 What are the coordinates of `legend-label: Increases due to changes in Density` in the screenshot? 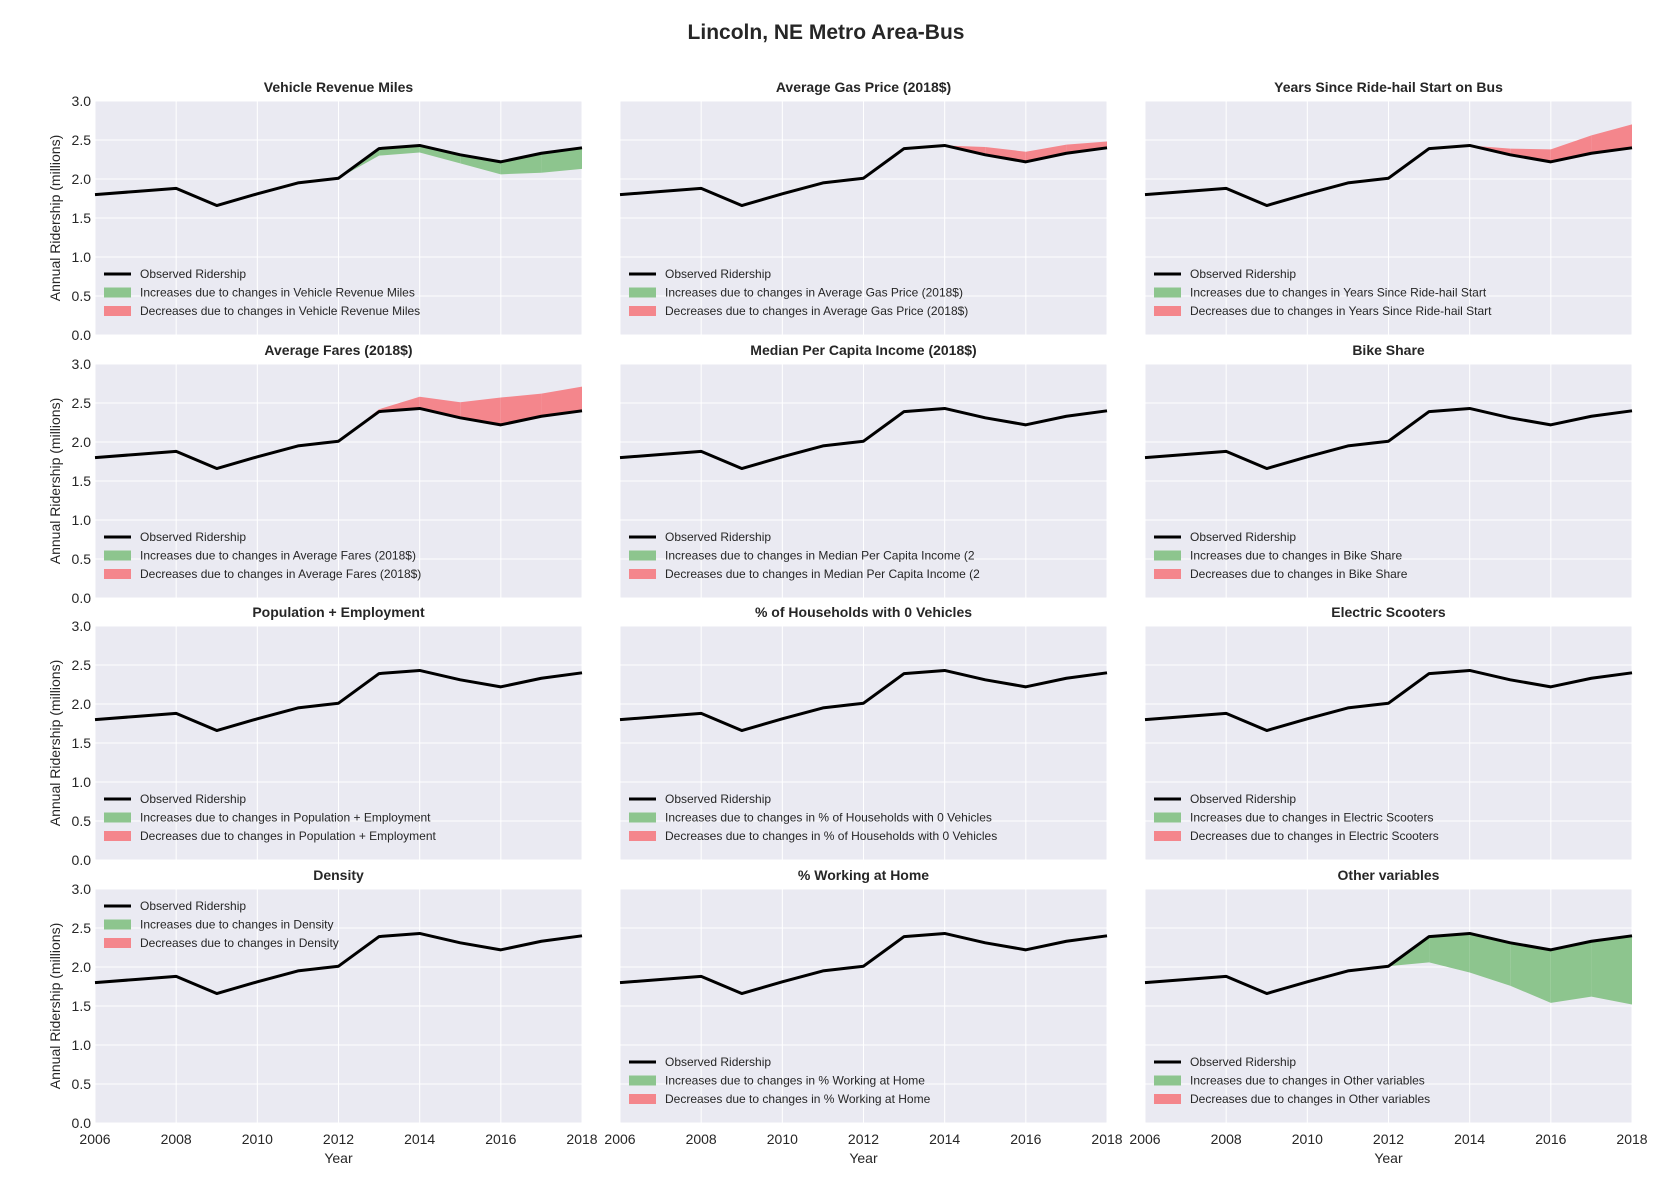 It's located at (236, 925).